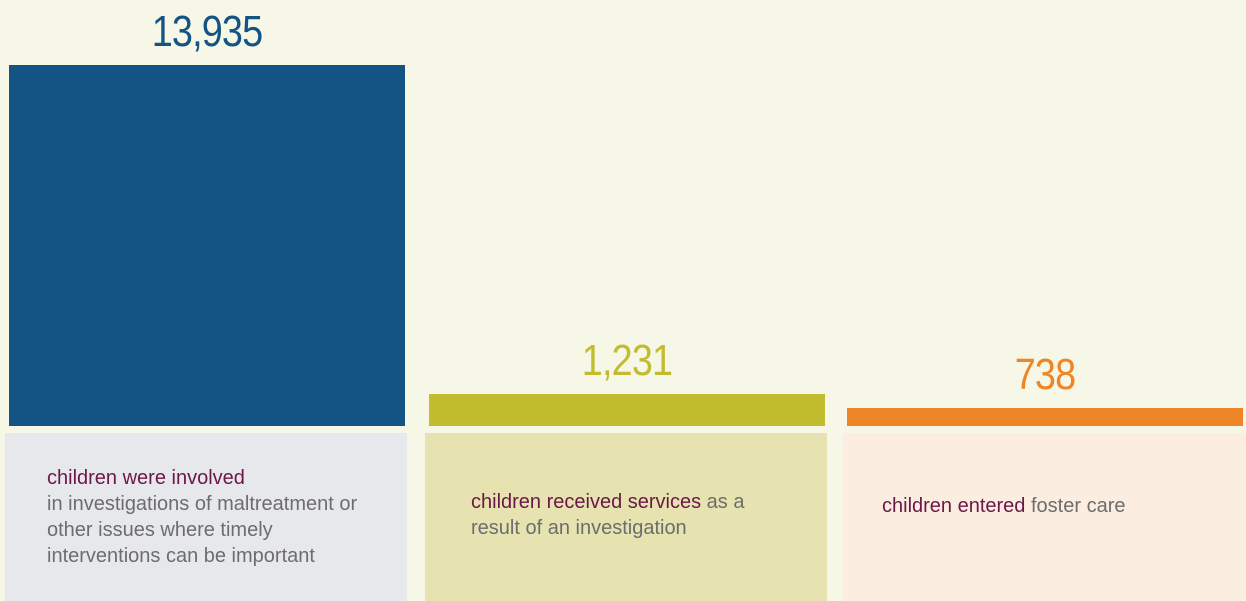  I want to click on description-rest-services: as a result of an investigation, so click(608, 515).